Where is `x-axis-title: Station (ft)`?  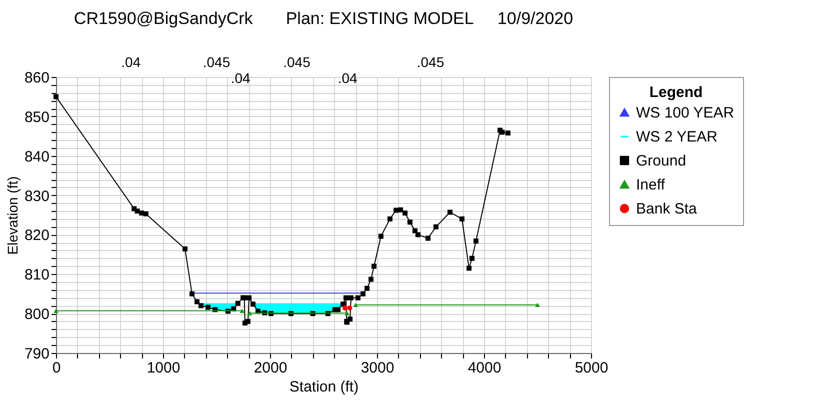
x-axis-title: Station (ft) is located at coordinates (324, 387).